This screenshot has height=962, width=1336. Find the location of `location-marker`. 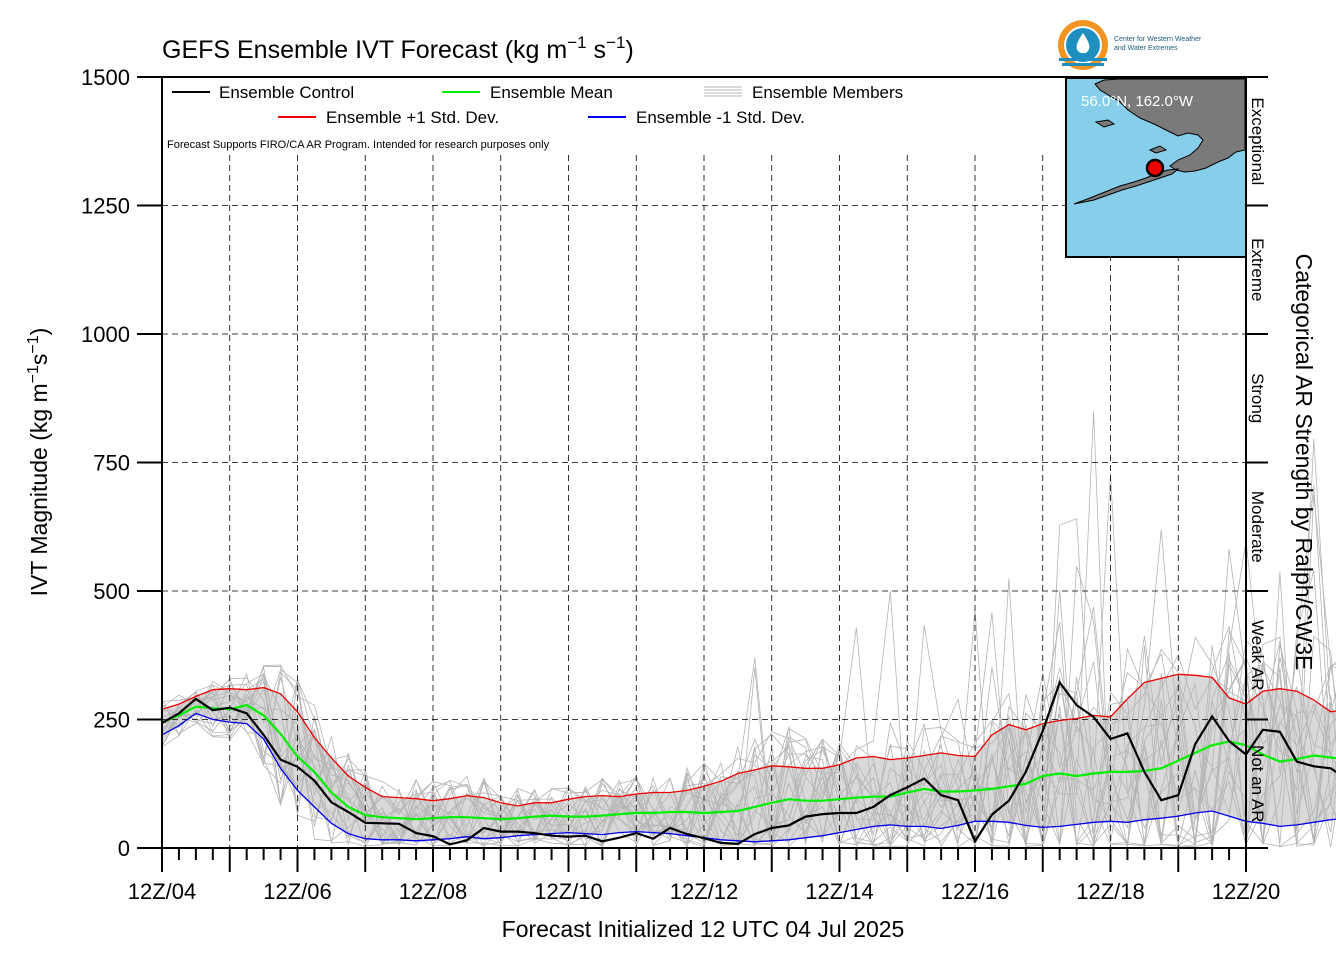

location-marker is located at coordinates (1155, 168).